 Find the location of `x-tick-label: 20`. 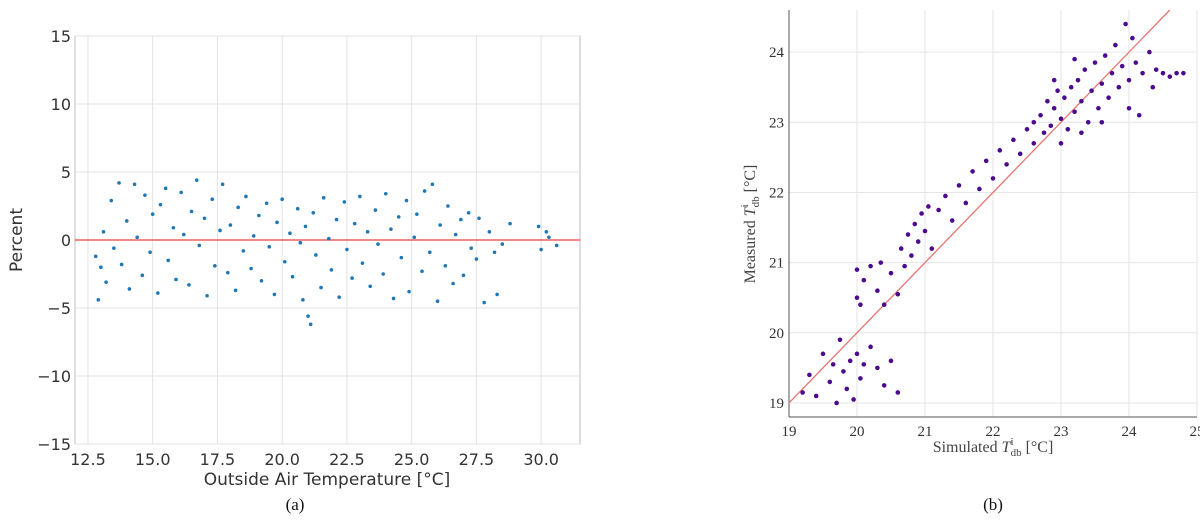

x-tick-label: 20 is located at coordinates (857, 432).